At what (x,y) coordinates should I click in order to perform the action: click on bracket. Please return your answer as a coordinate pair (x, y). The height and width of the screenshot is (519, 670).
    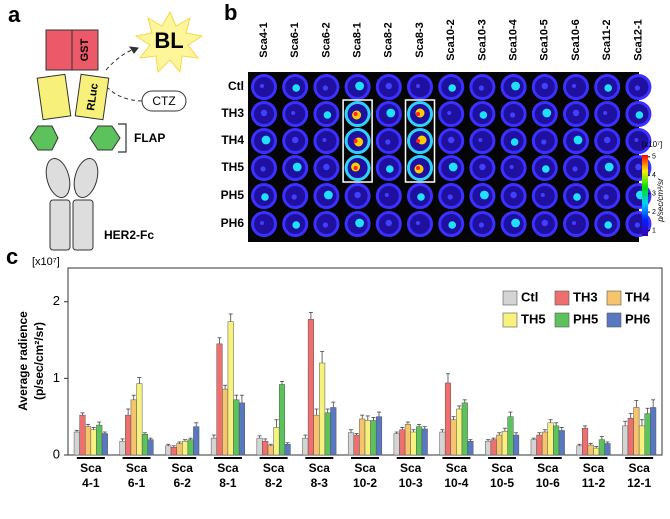
    Looking at the image, I should click on (122, 138).